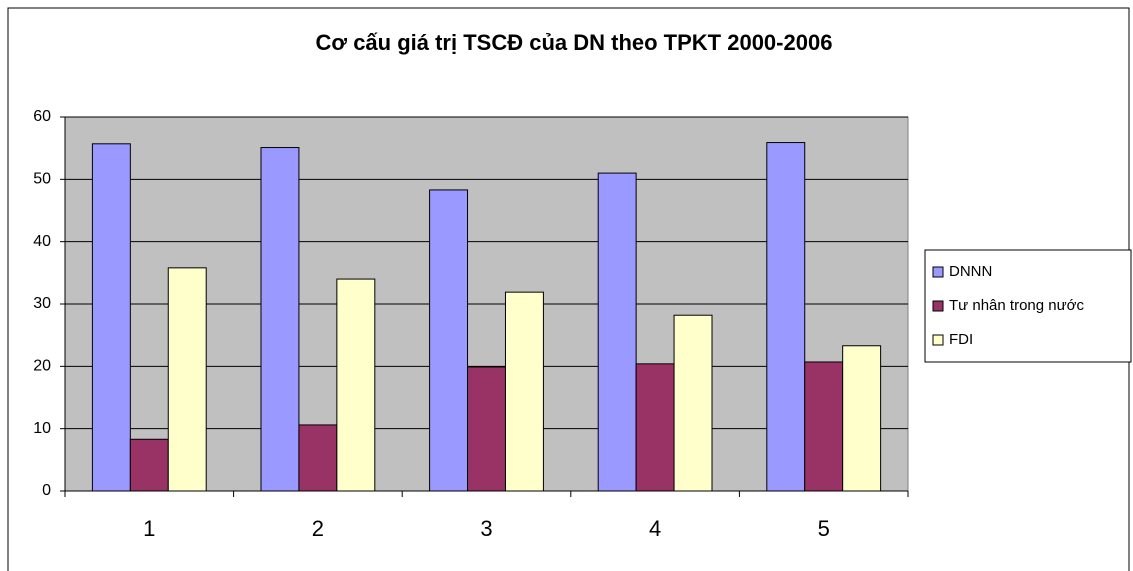 This screenshot has width=1133, height=571. Describe the element at coordinates (46, 490) in the screenshot. I see `y-tick-label: 0` at that location.